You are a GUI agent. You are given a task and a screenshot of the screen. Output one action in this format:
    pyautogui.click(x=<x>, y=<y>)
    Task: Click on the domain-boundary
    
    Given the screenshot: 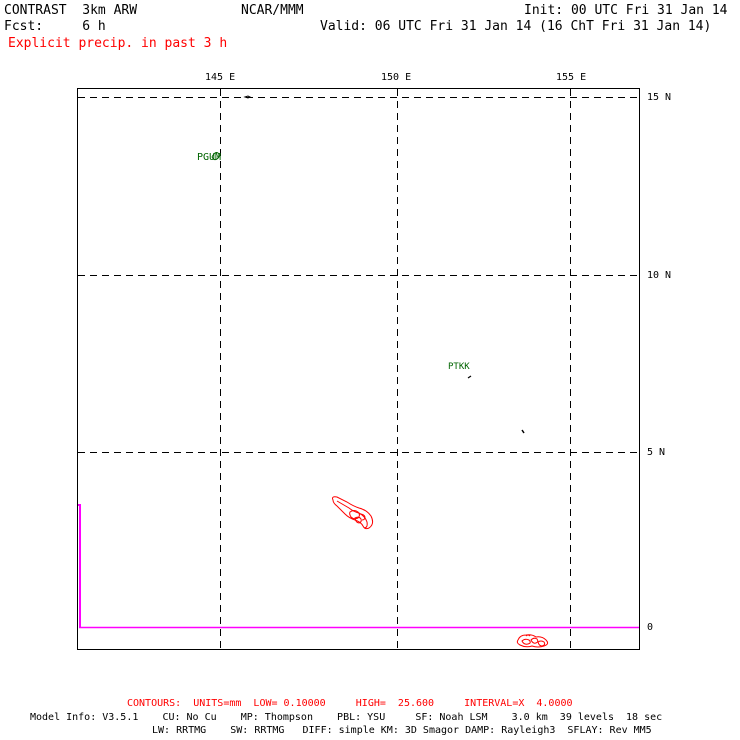 What is the action you would take?
    pyautogui.click(x=79, y=565)
    